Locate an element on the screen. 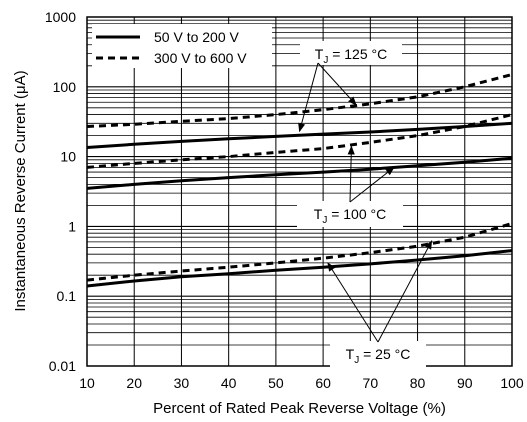 The height and width of the screenshot is (422, 527). x-tick-label: 40 is located at coordinates (229, 383).